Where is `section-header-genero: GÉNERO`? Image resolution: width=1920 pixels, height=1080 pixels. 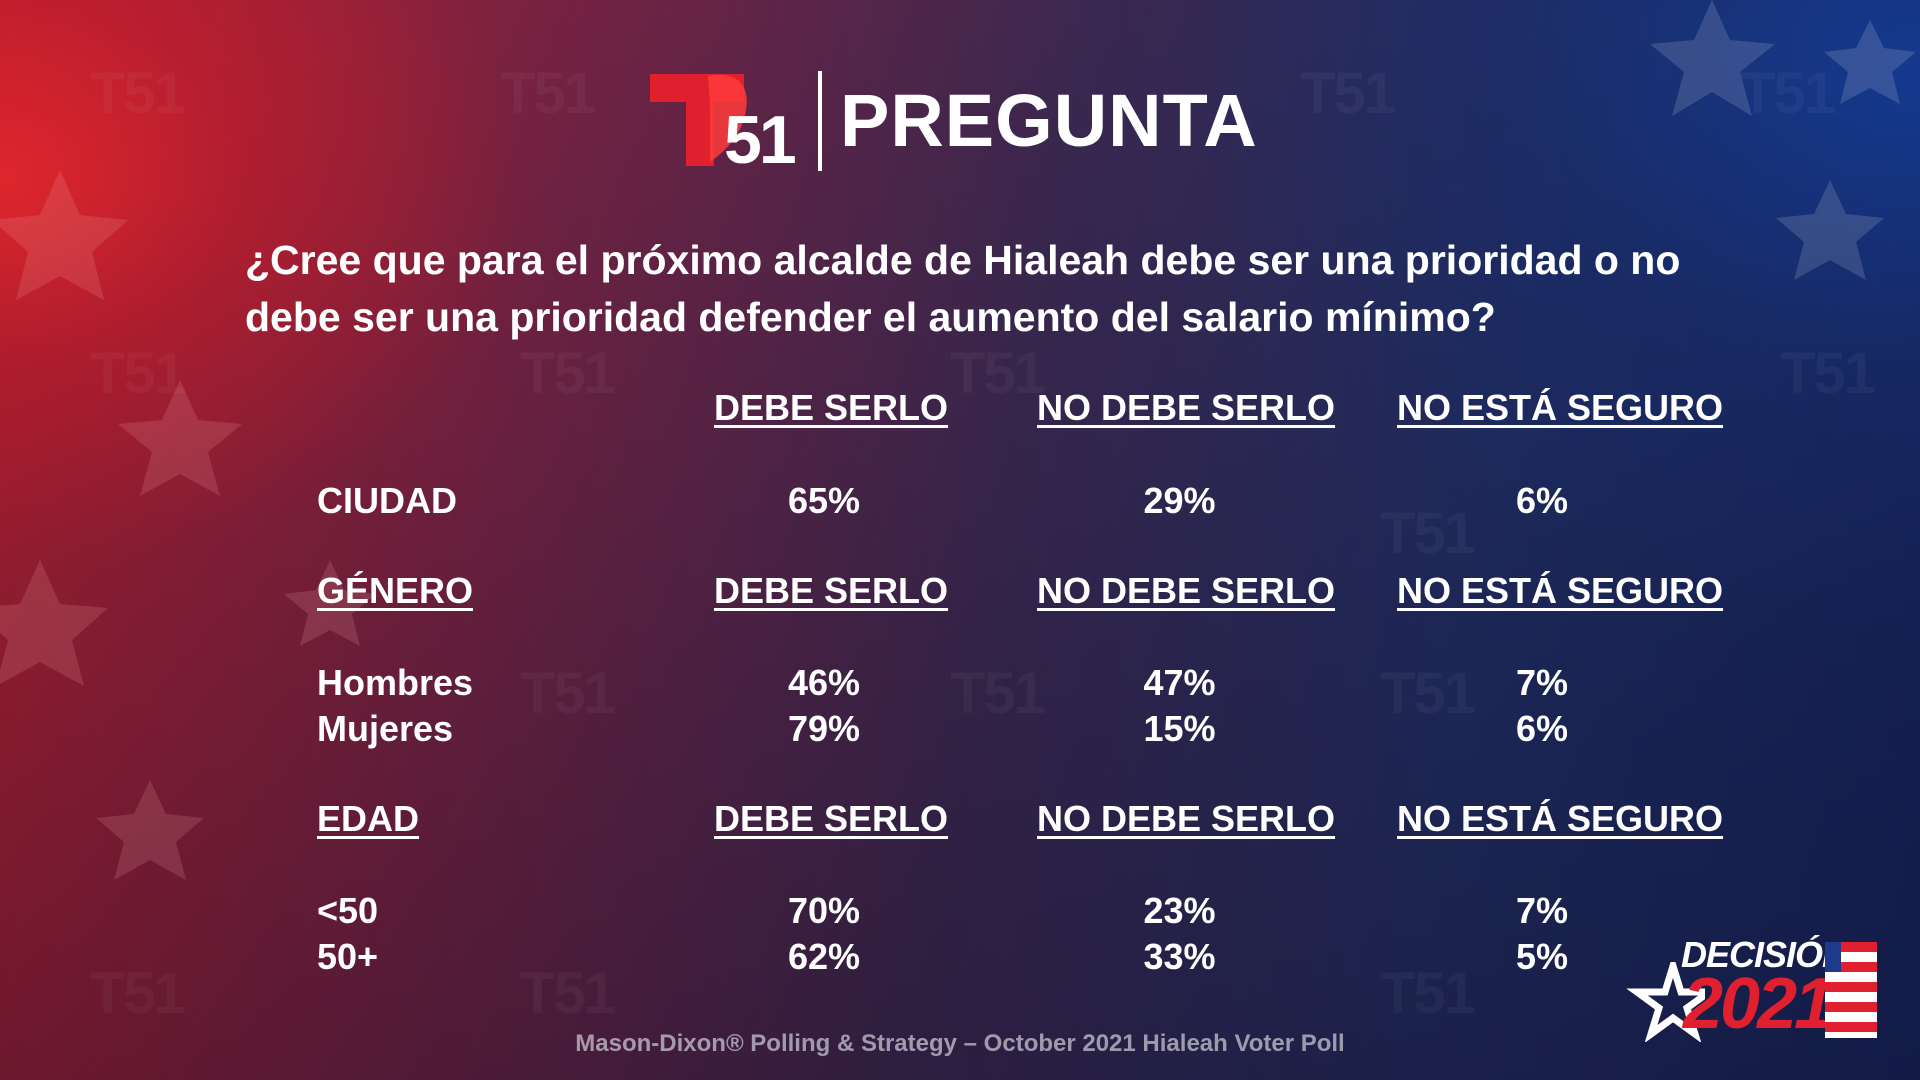 section-header-genero: GÉNERO is located at coordinates (395, 590).